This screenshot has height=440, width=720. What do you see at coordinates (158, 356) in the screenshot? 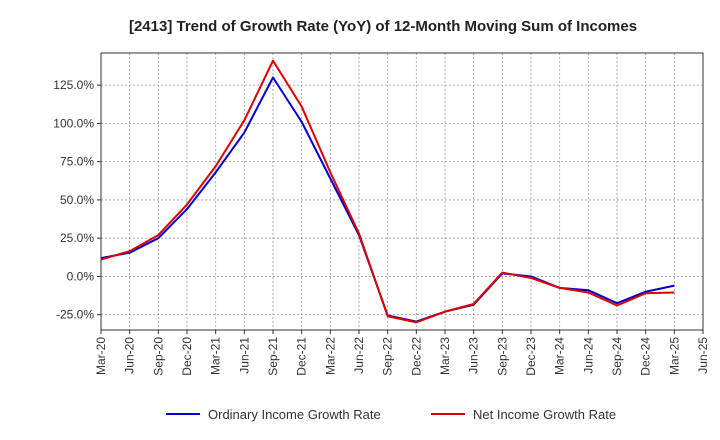
I see `x-tick-label: Sep-20` at bounding box center [158, 356].